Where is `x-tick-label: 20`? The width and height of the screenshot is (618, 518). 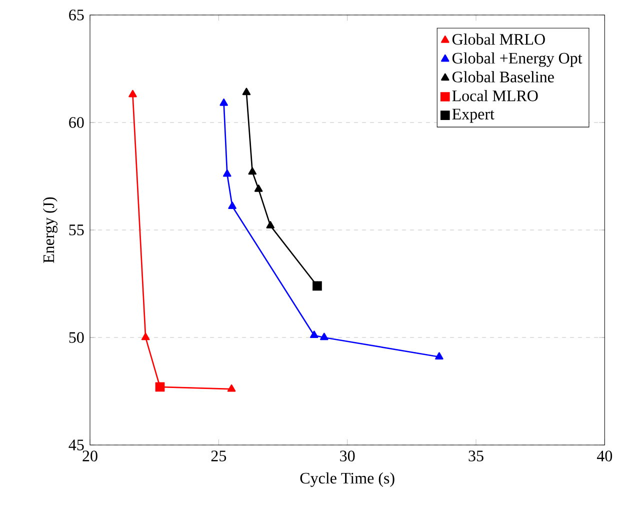 x-tick-label: 20 is located at coordinates (90, 456).